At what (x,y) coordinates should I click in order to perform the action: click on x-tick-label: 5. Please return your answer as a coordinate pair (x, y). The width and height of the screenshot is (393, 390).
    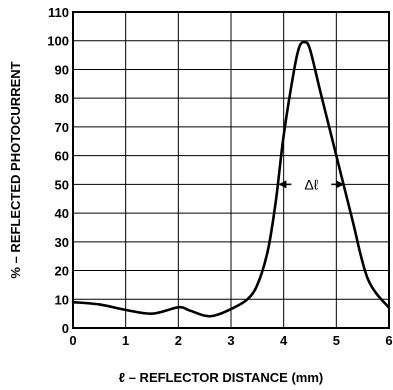
    Looking at the image, I should click on (336, 340).